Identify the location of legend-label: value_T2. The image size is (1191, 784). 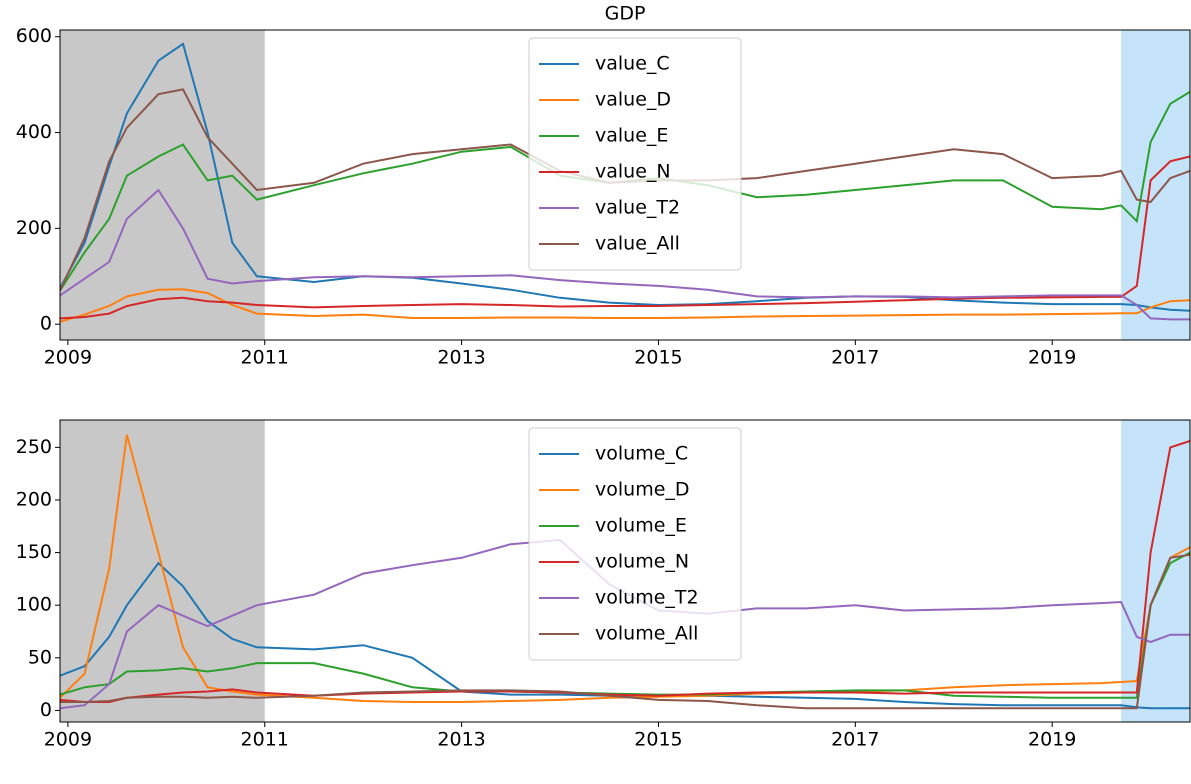
(637, 208).